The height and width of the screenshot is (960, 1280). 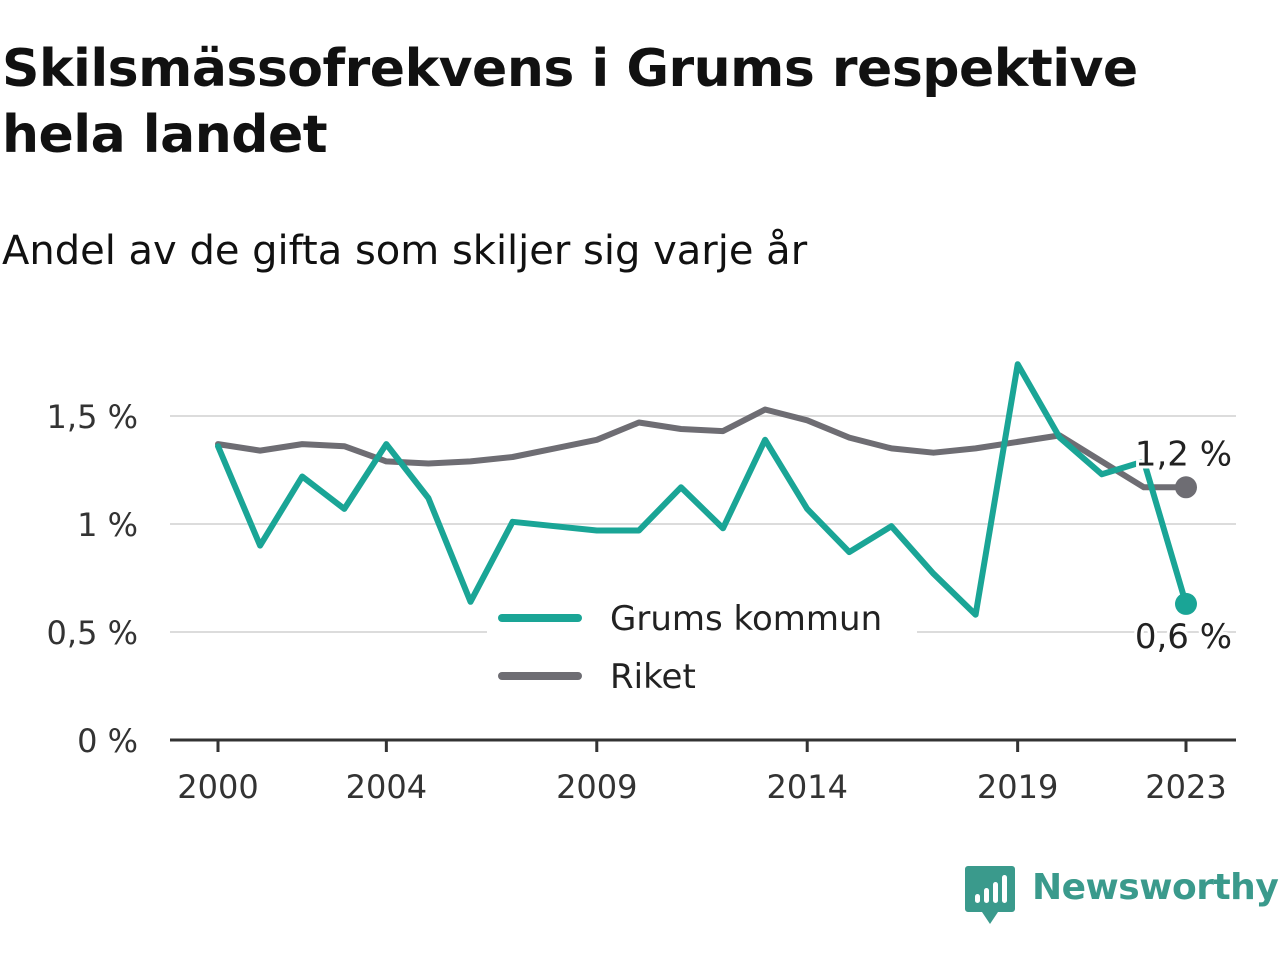 I want to click on y-tick-label: 0,5 %, so click(x=92, y=633).